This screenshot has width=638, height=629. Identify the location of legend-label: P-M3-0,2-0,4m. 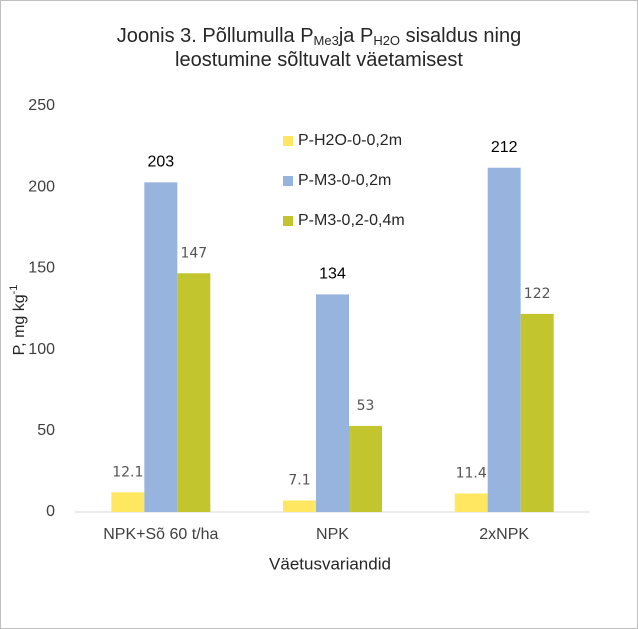
(351, 220).